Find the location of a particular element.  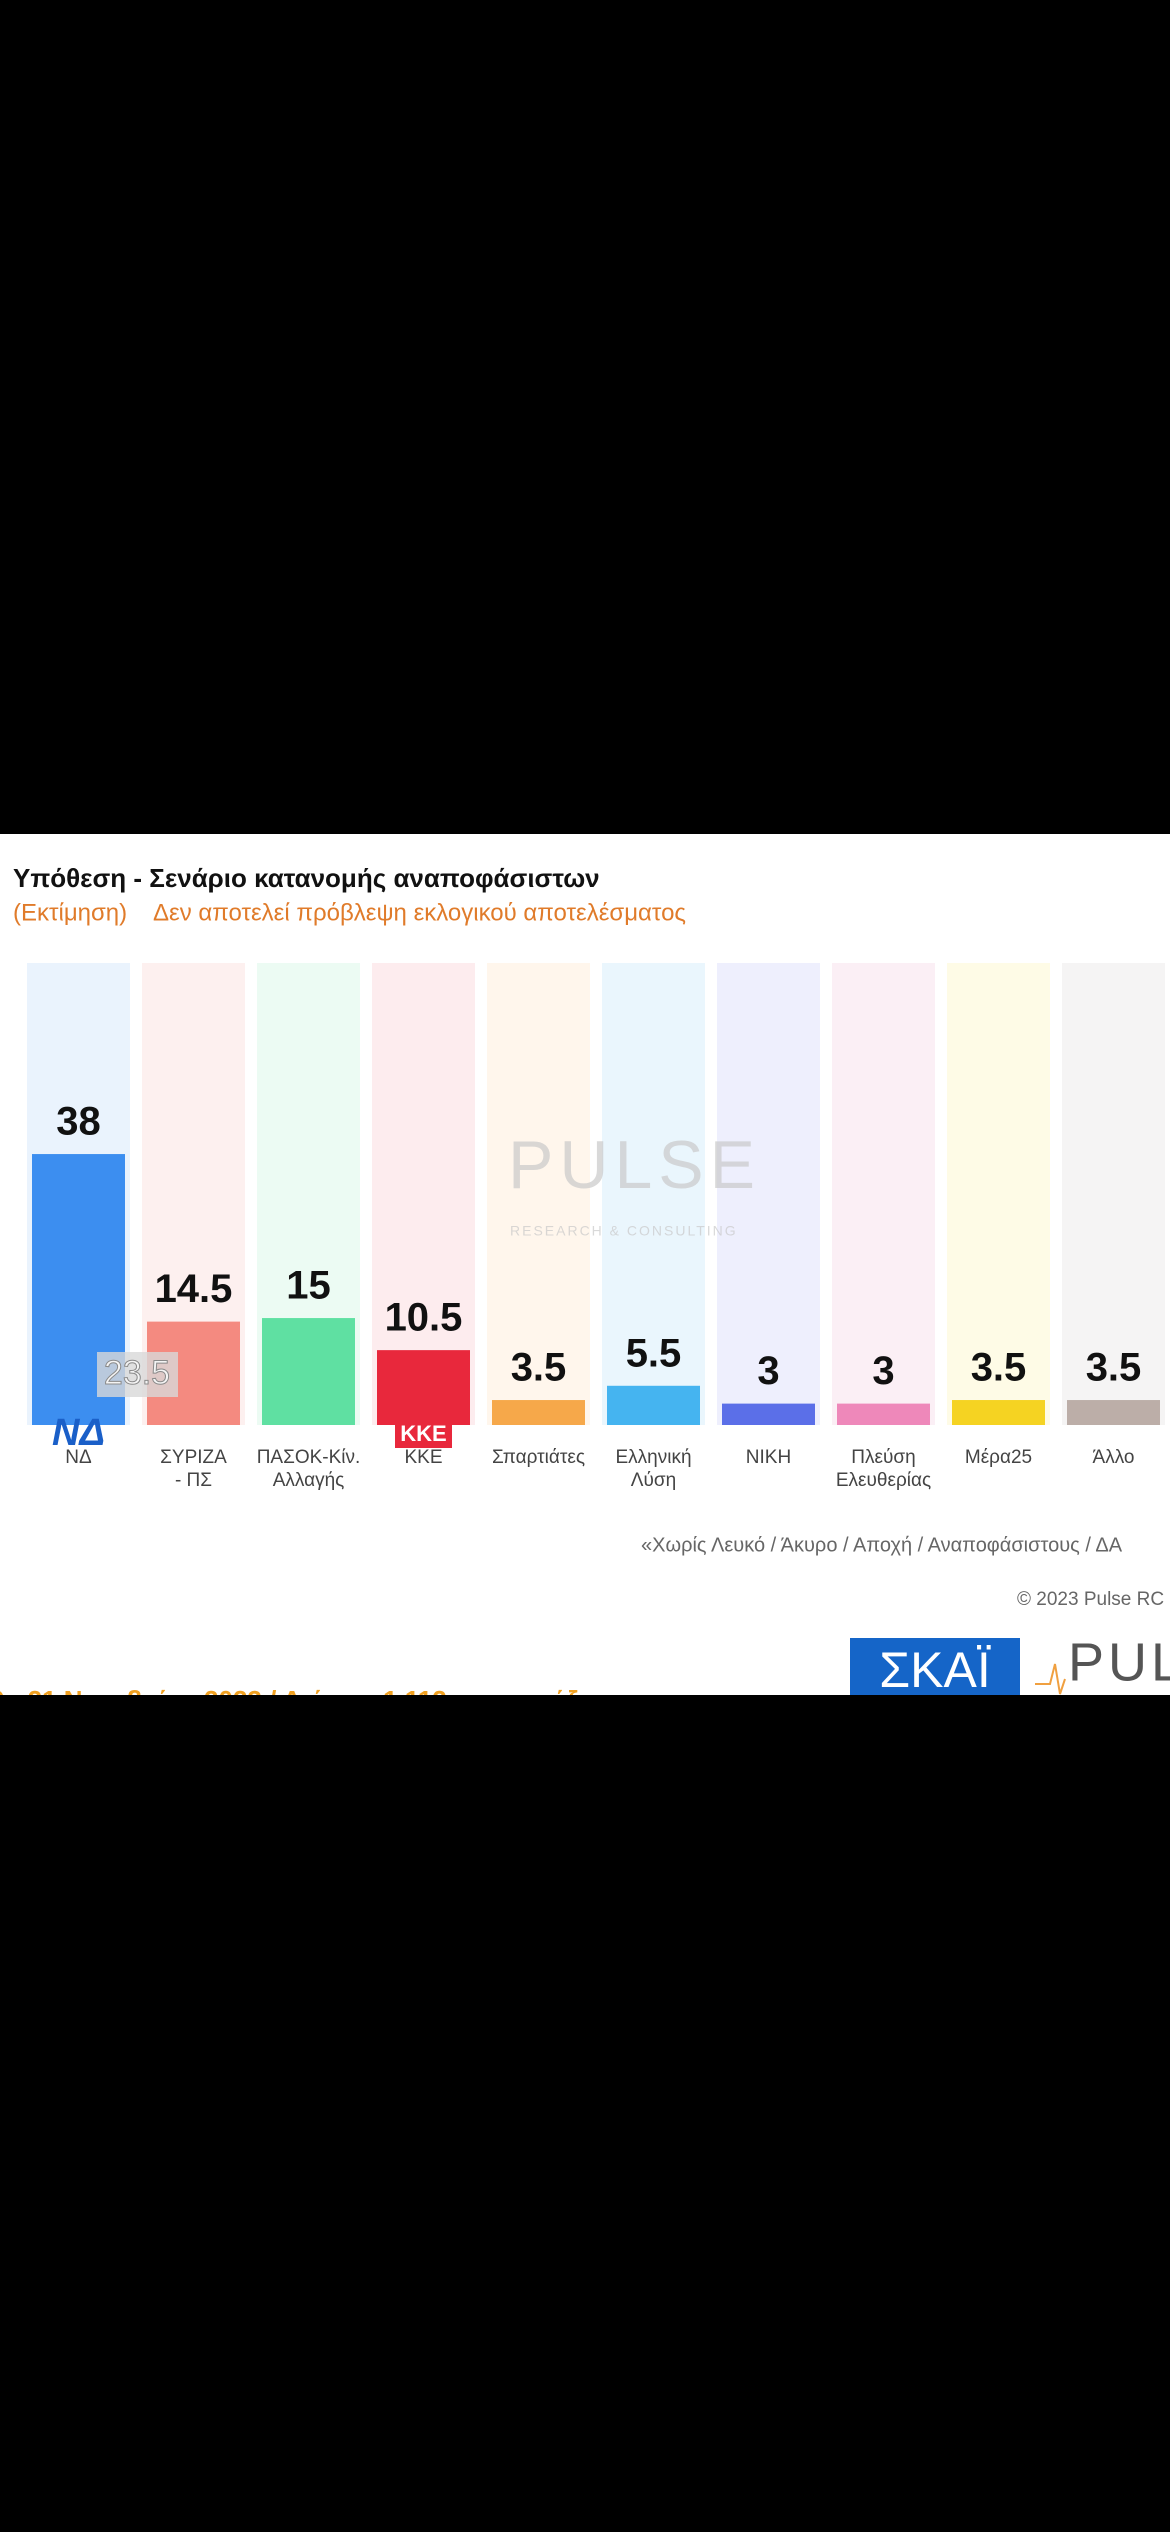

value-label: 14.5 is located at coordinates (194, 1289).